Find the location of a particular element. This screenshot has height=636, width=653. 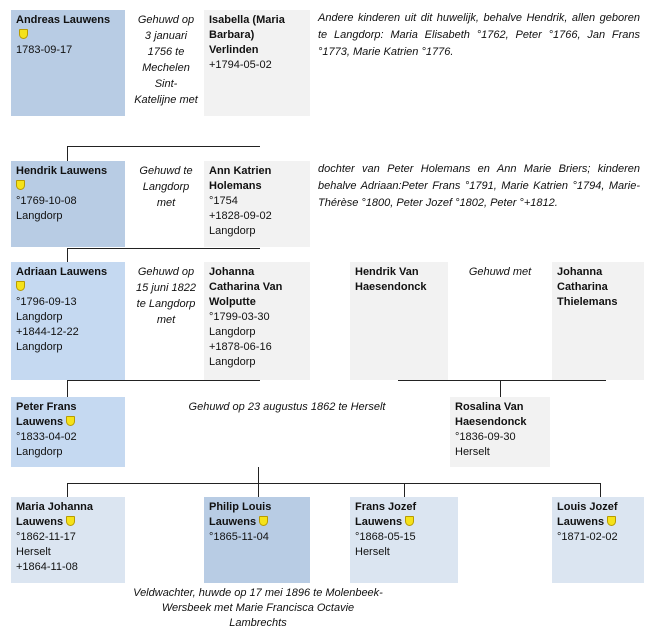

birth-date: °1865-11-04 is located at coordinates (239, 537).